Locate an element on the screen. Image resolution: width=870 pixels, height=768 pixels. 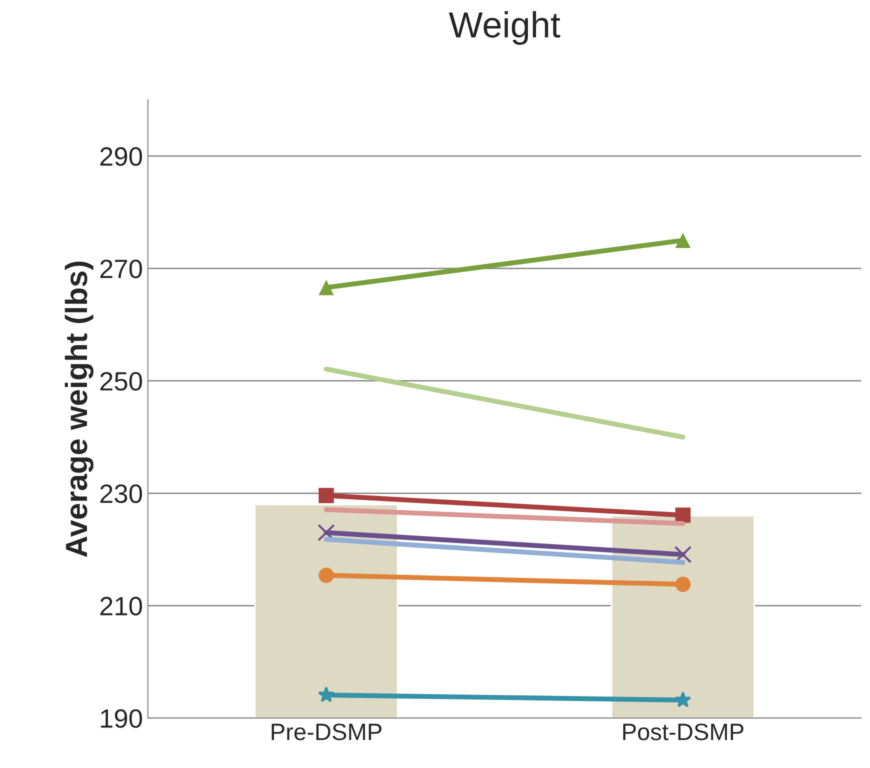
y-tick-label: 250 is located at coordinates (121, 381).